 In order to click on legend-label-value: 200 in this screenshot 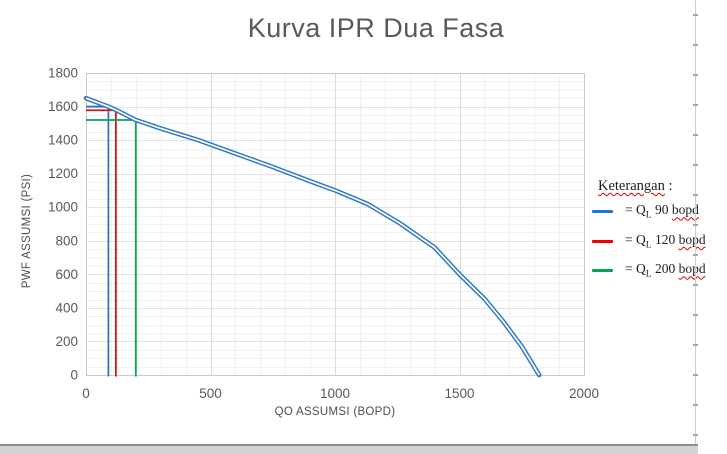, I will do `click(665, 269)`.